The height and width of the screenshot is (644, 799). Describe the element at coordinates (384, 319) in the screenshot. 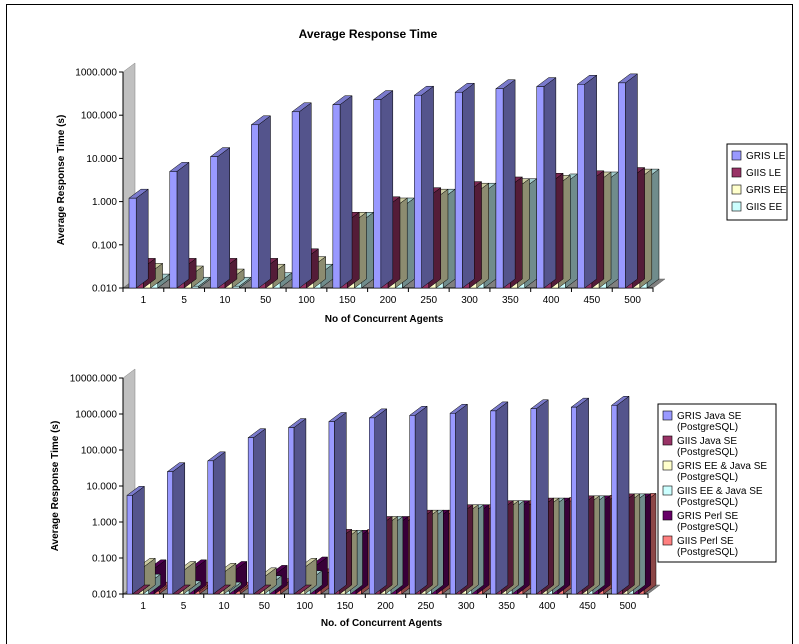

I see `top-x-axis-label: No of Concurrent Agents` at that location.